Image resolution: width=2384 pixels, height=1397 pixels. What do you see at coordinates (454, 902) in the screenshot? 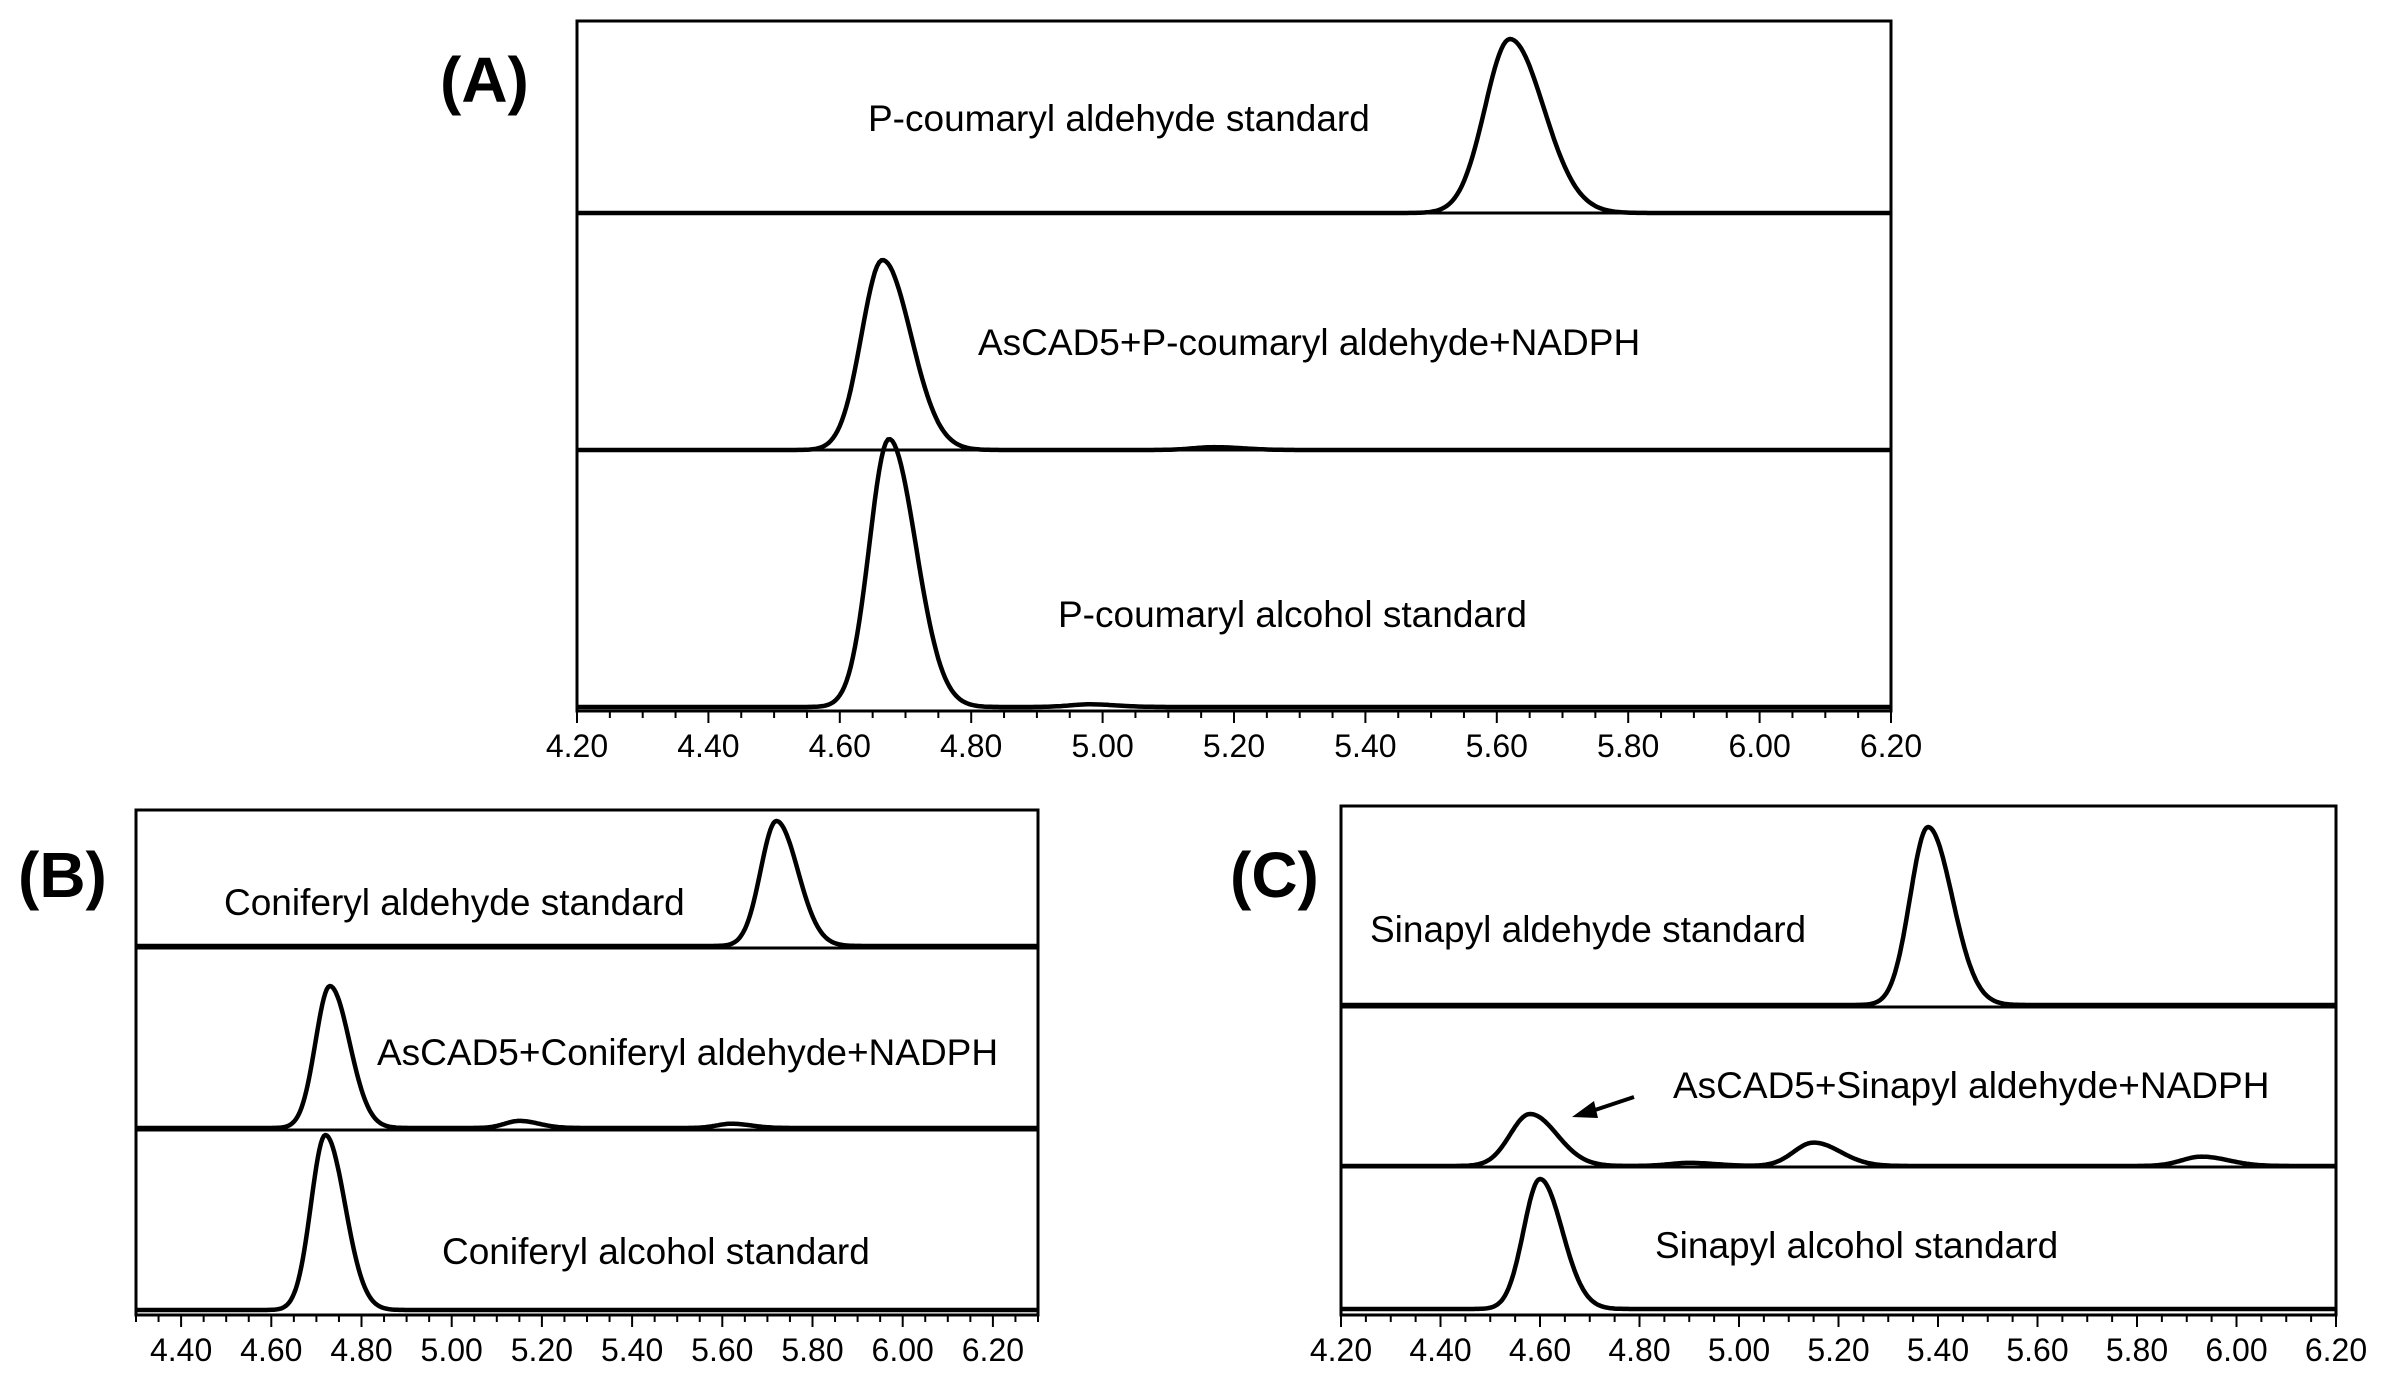
I see `panel-b-label-1: Coniferyl aldehyde standard` at bounding box center [454, 902].